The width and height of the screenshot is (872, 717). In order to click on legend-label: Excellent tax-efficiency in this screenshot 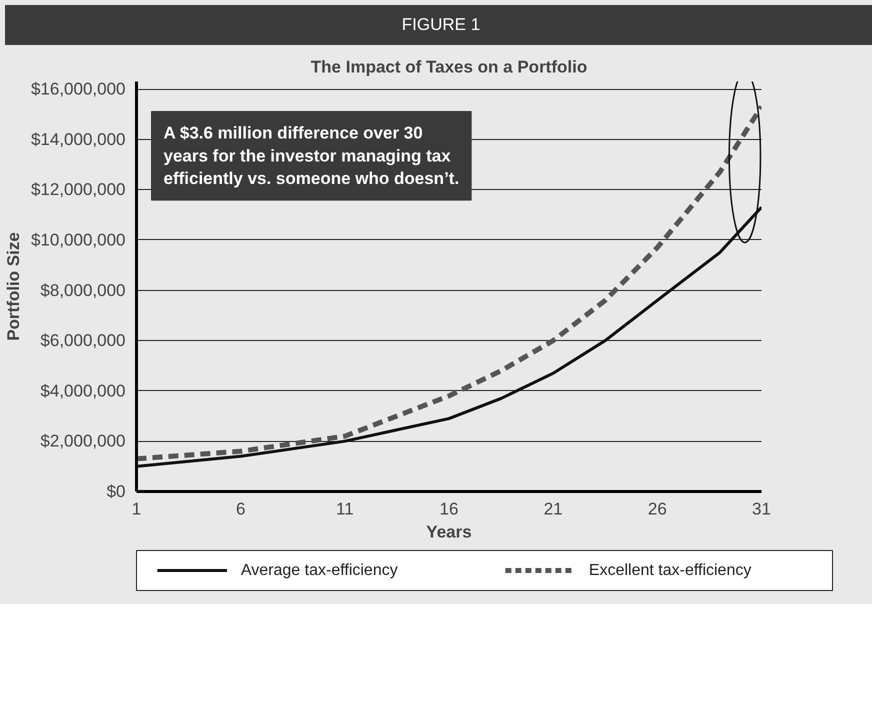, I will do `click(670, 570)`.